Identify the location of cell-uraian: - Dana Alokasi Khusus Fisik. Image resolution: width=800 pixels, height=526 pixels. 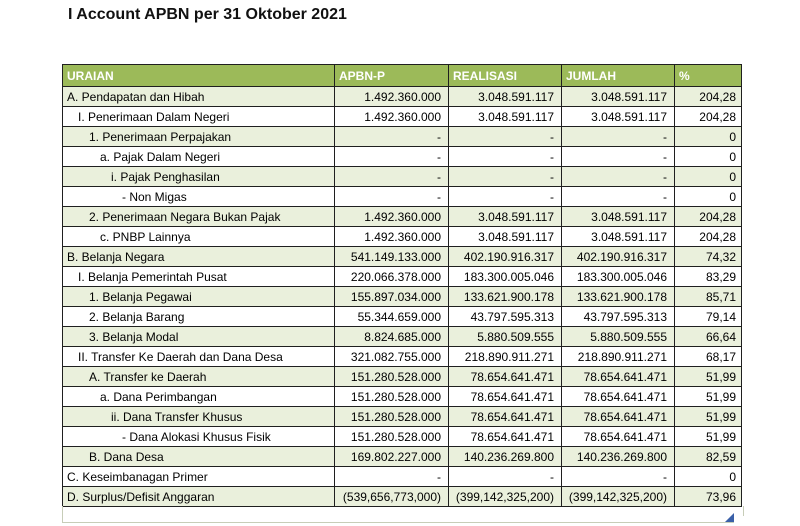
(198, 436).